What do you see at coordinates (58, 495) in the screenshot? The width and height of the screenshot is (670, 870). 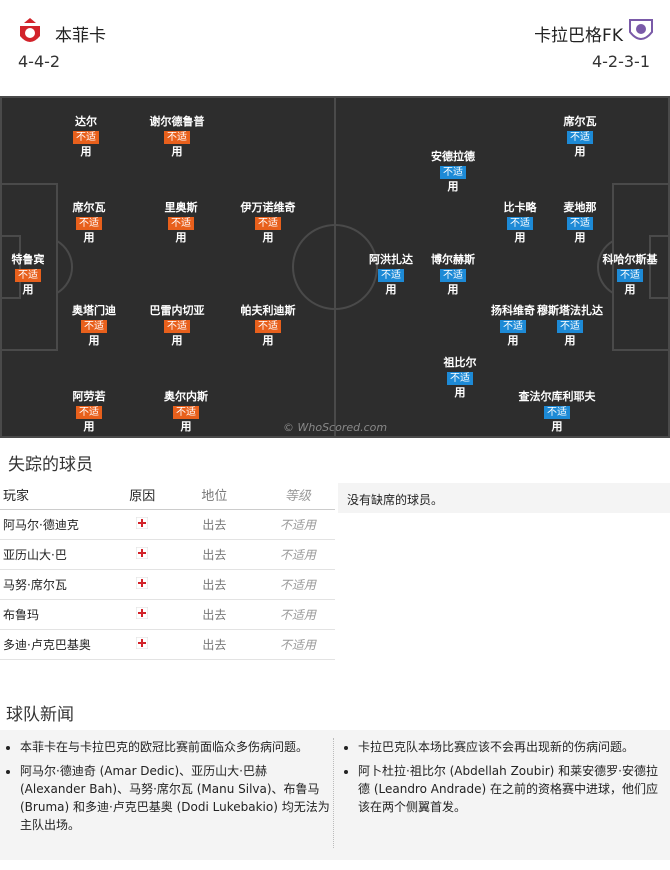 I see `column-header: 玩家` at bounding box center [58, 495].